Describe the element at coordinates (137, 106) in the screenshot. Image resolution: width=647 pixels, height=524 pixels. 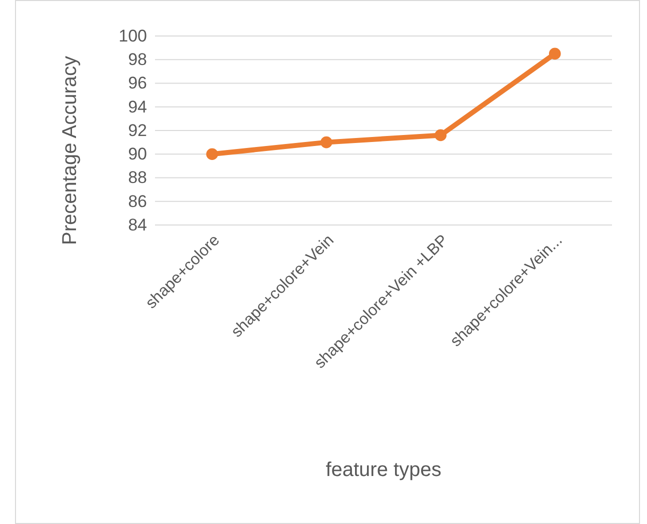
I see `y-tick-label: 94` at that location.